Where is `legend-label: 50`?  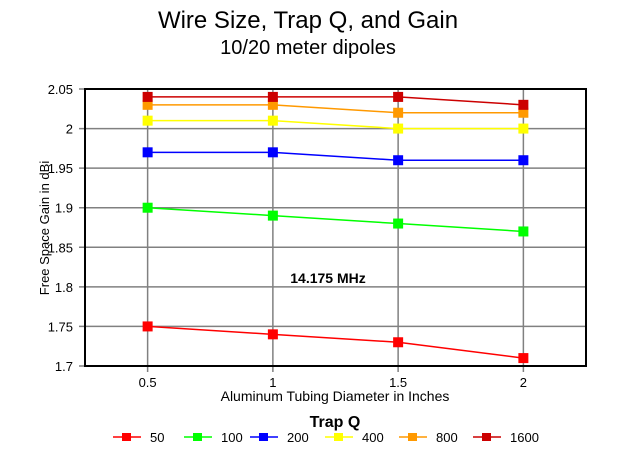 legend-label: 50 is located at coordinates (157, 437).